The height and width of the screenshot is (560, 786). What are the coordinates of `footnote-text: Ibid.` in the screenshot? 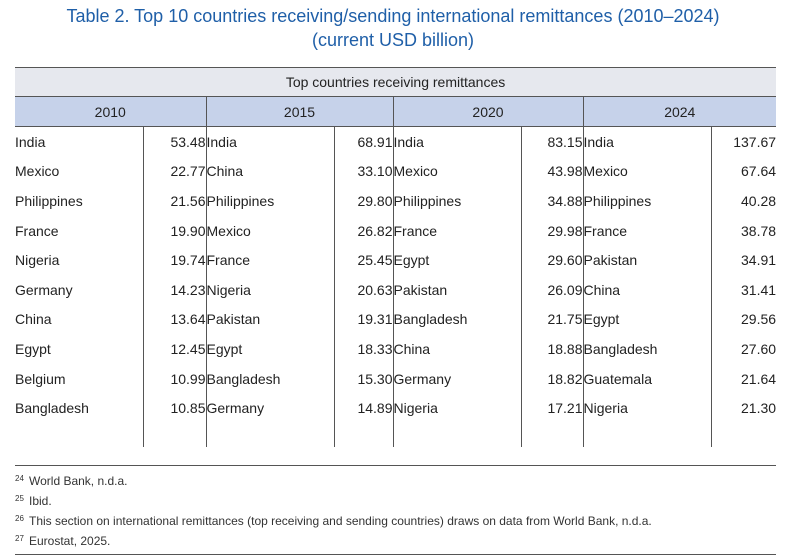 It's located at (40, 501).